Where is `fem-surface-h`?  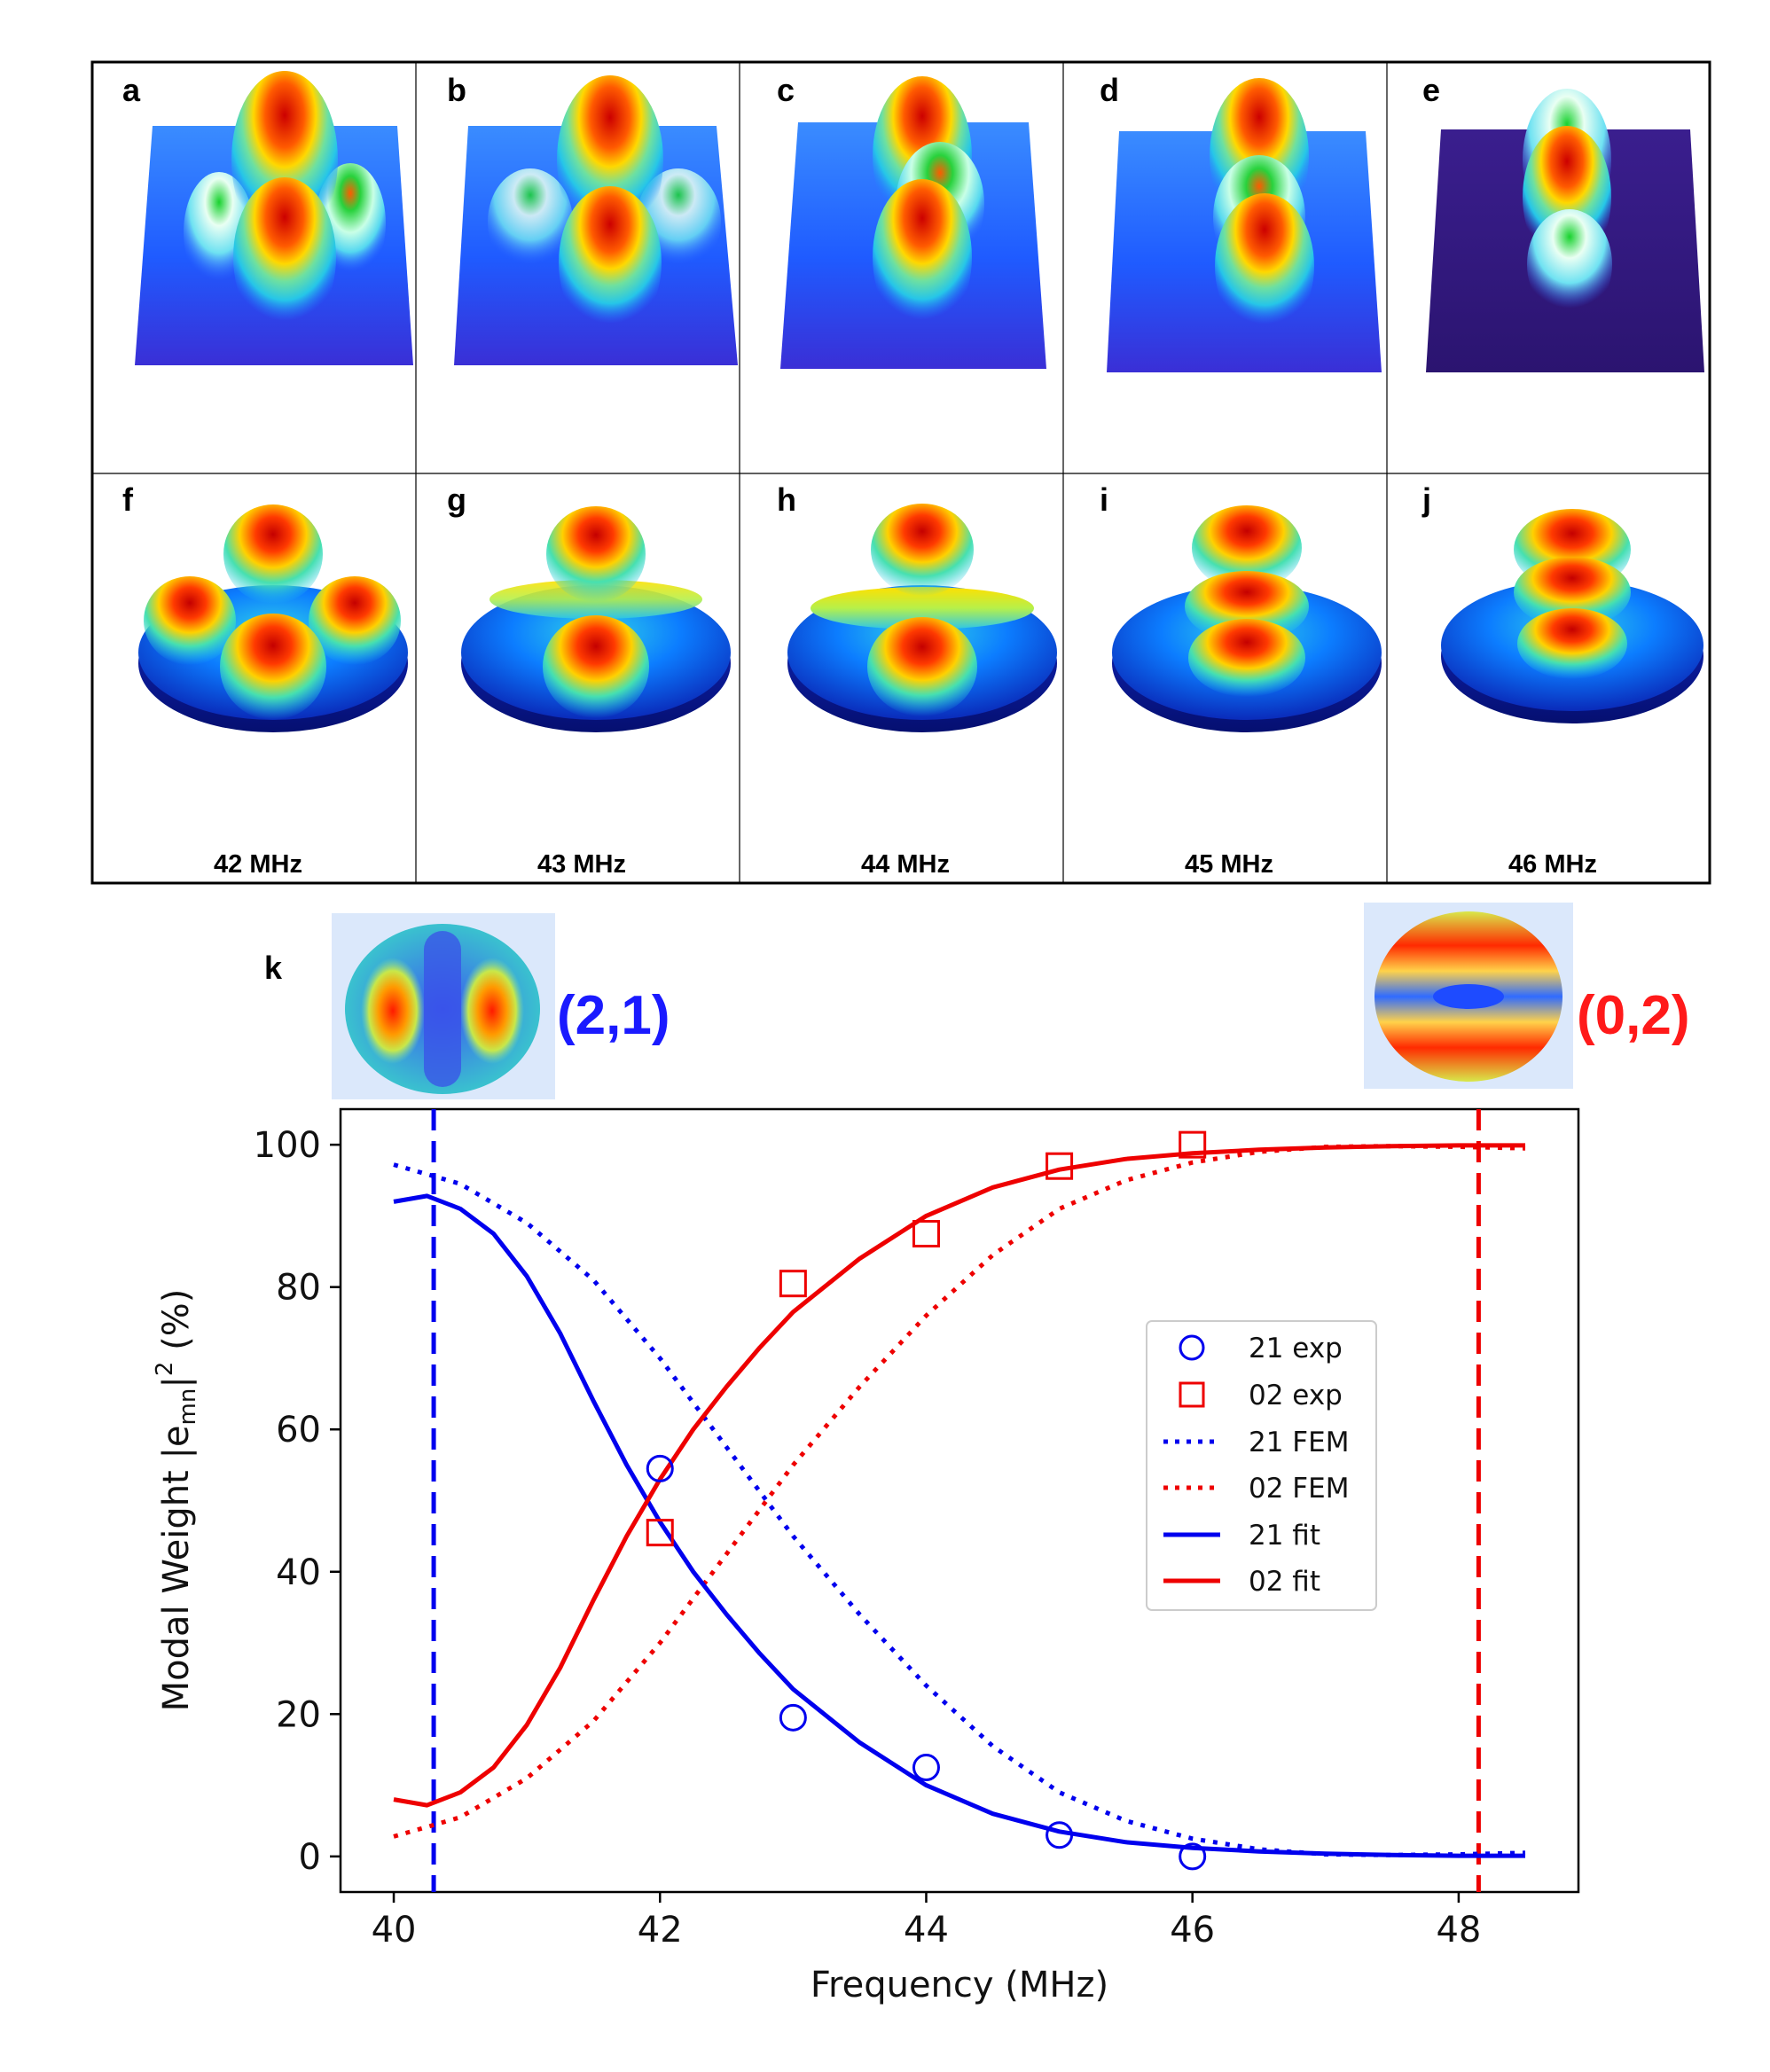
fem-surface-h is located at coordinates (922, 618).